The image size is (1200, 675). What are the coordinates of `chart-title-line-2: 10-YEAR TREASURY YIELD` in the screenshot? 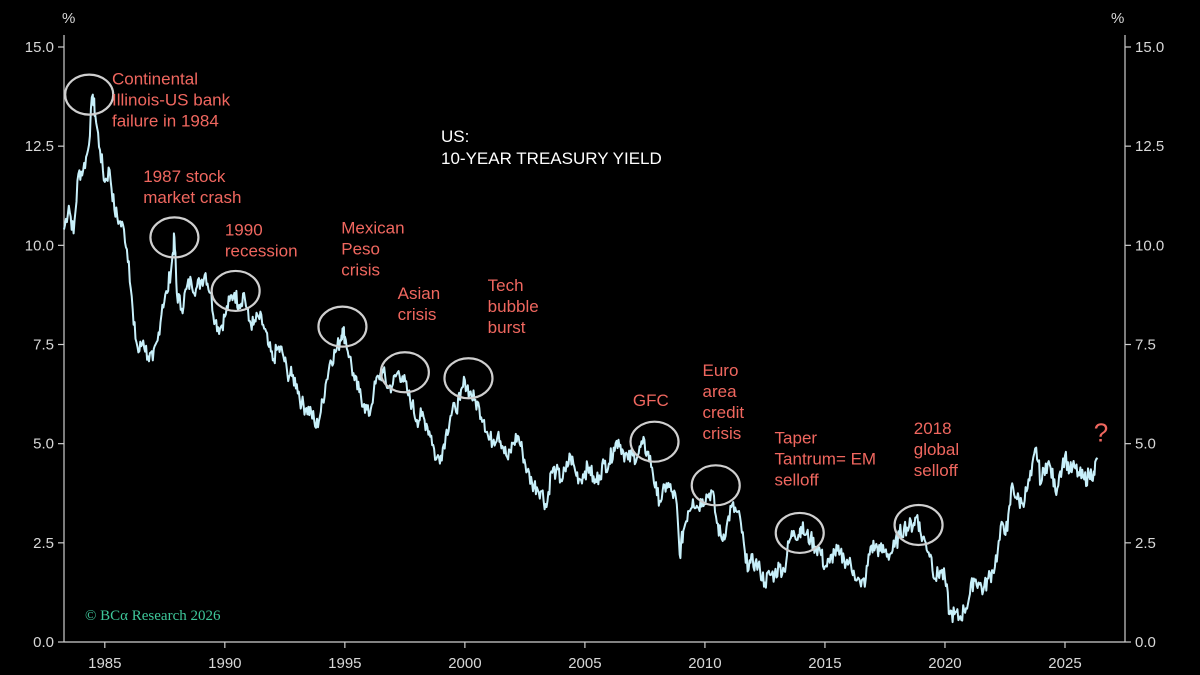 It's located at (551, 158).